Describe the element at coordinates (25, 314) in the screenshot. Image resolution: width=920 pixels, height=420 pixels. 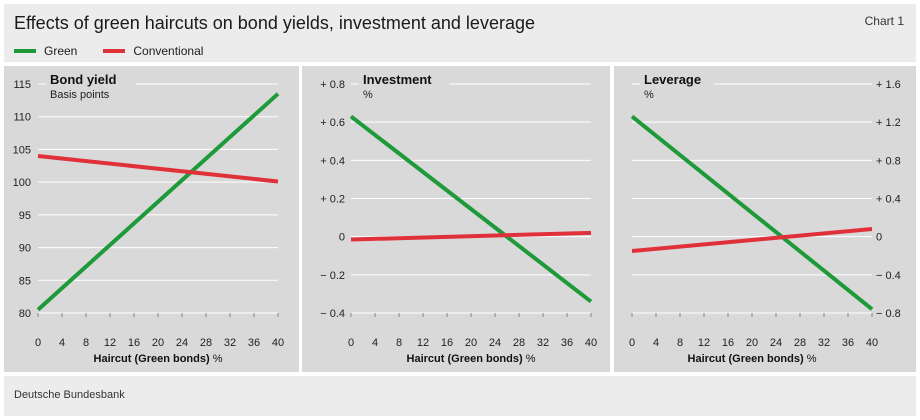
I see `y-tick-label: 80` at that location.